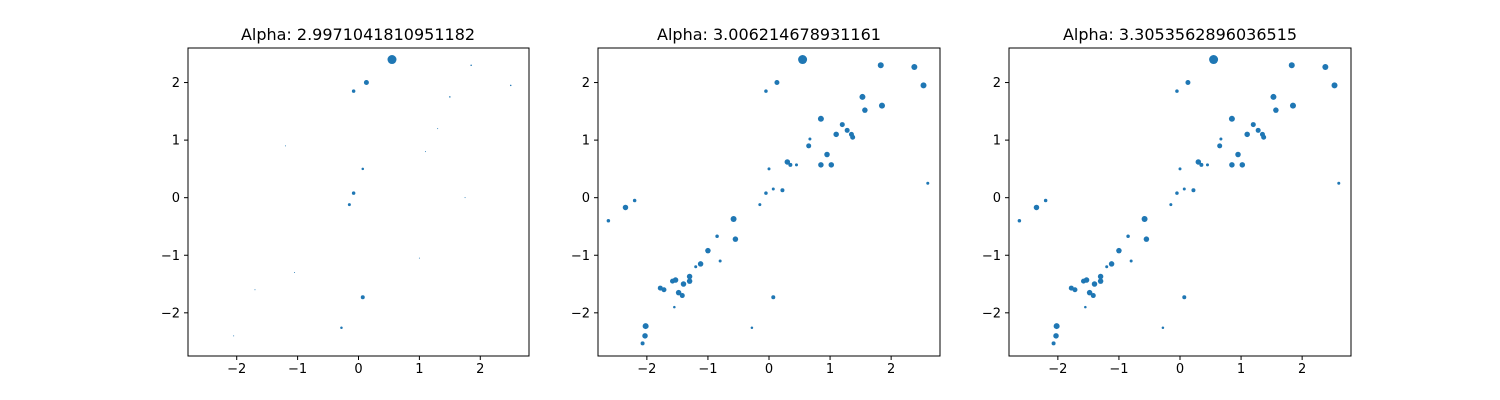  Describe the element at coordinates (236, 369) in the screenshot. I see `x-tick-label: −2` at that location.